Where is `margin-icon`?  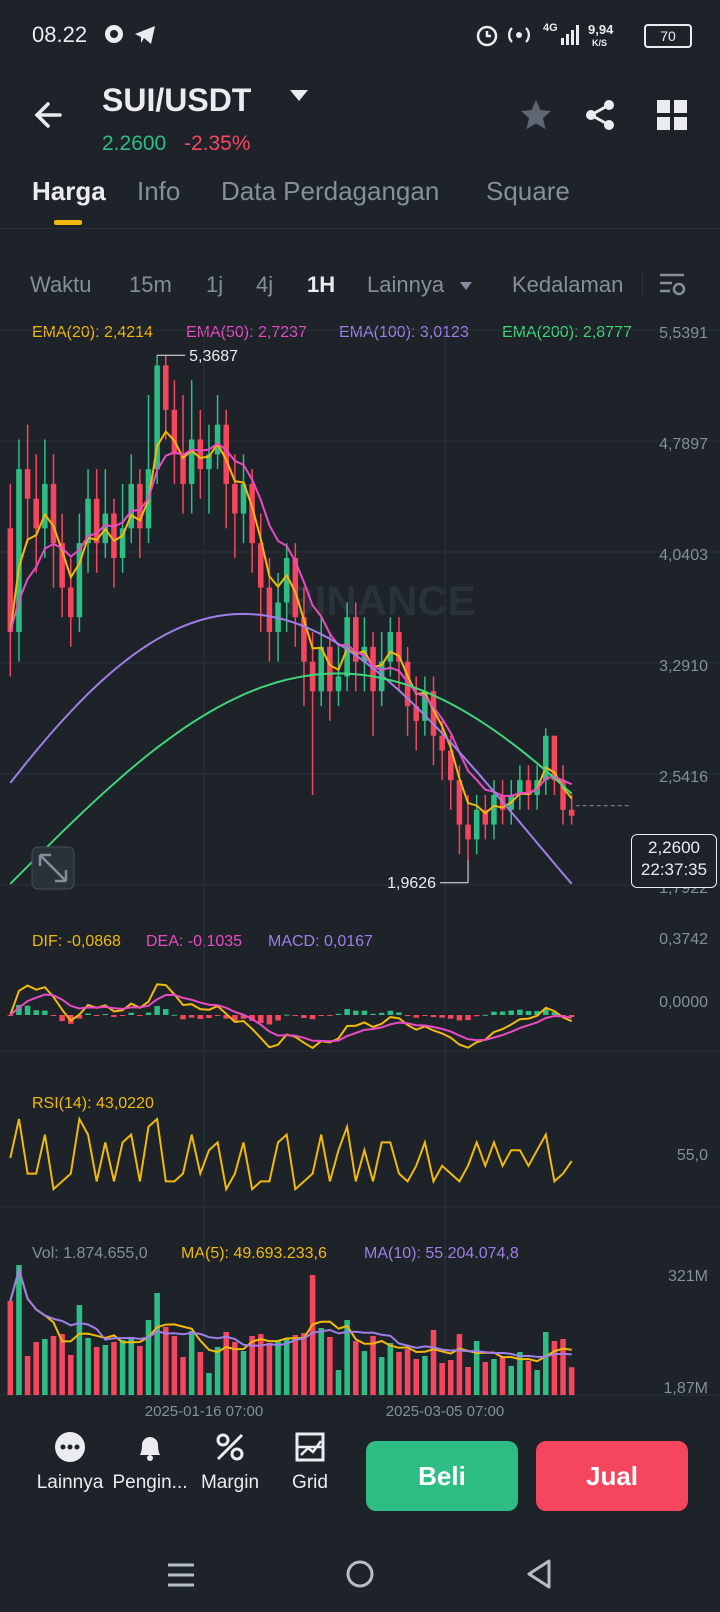 margin-icon is located at coordinates (230, 1447).